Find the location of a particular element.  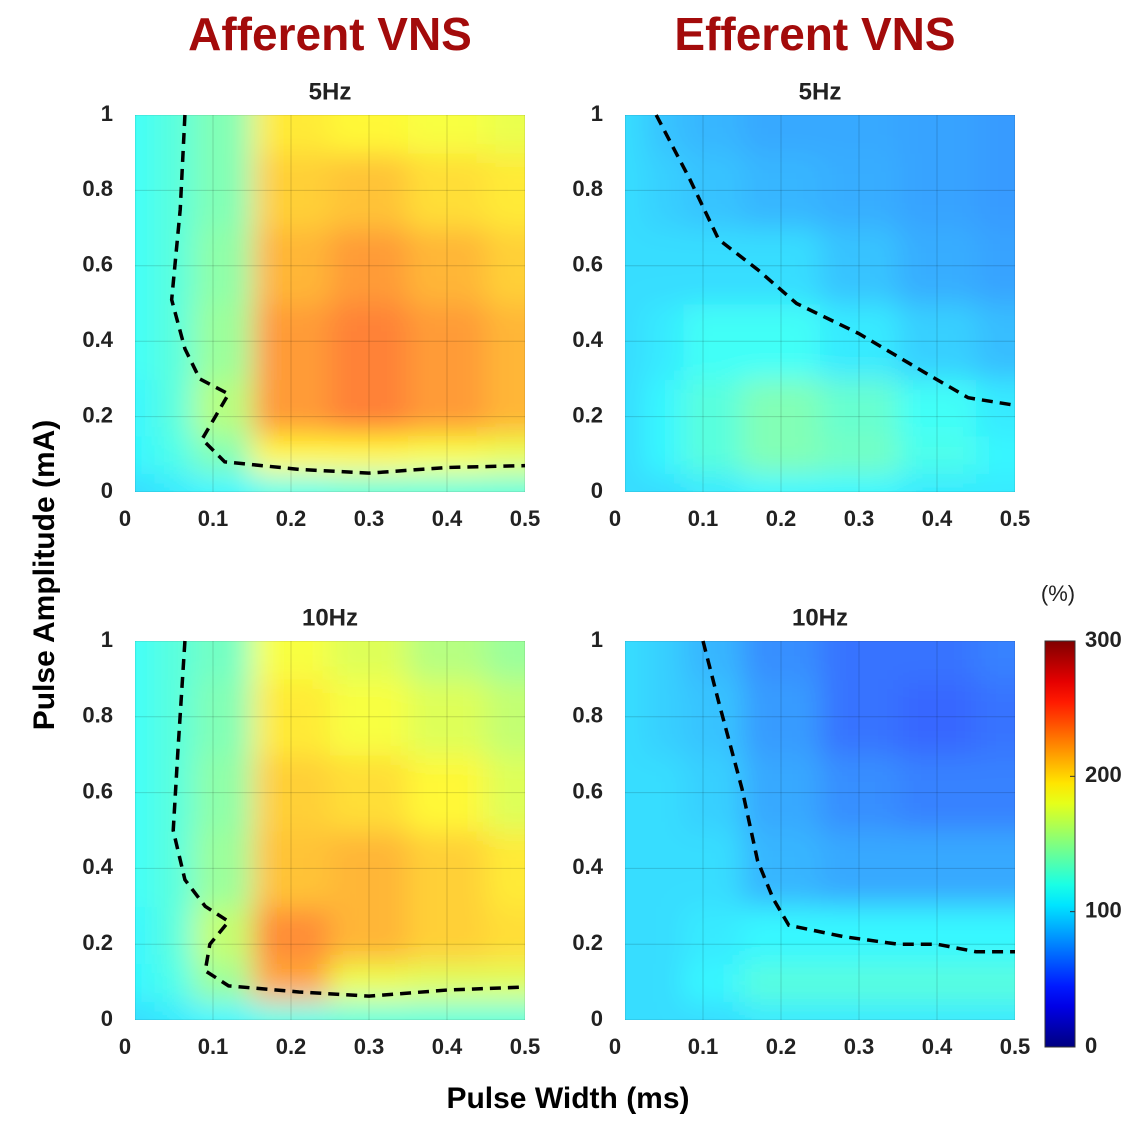

y-tick-label: 0.4 is located at coordinates (97, 866).